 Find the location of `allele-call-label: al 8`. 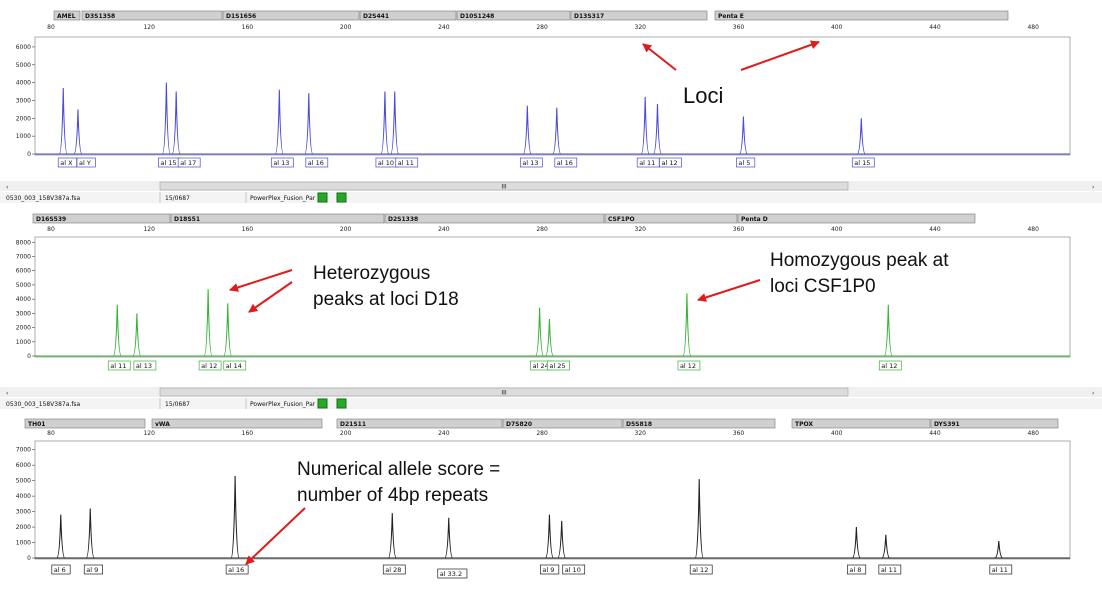

allele-call-label: al 8 is located at coordinates (855, 570).